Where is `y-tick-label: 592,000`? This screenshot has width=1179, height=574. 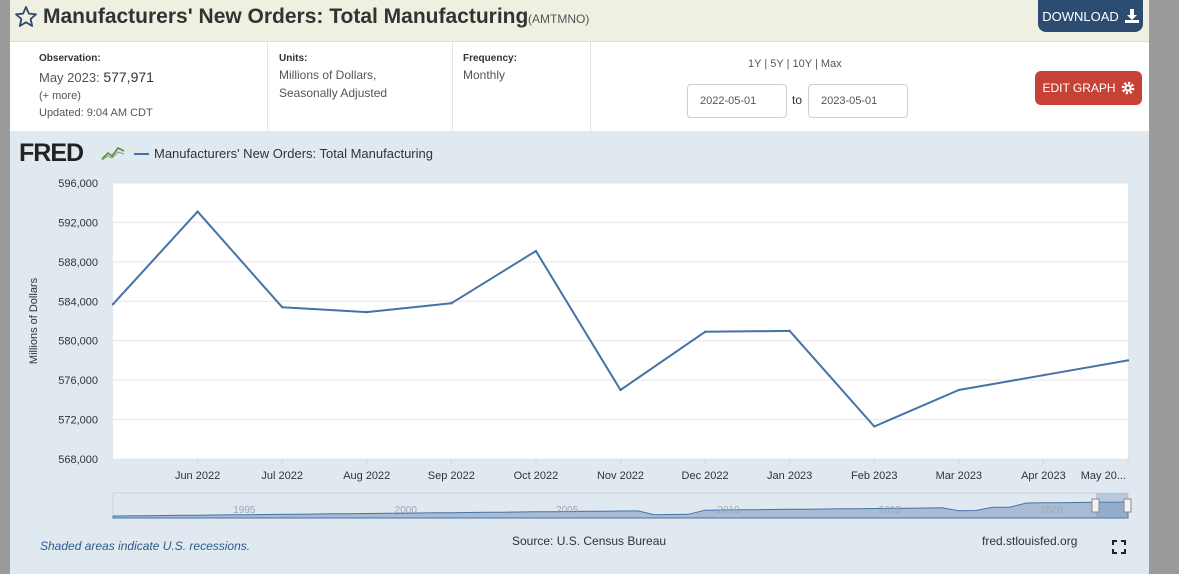 y-tick-label: 592,000 is located at coordinates (78, 223).